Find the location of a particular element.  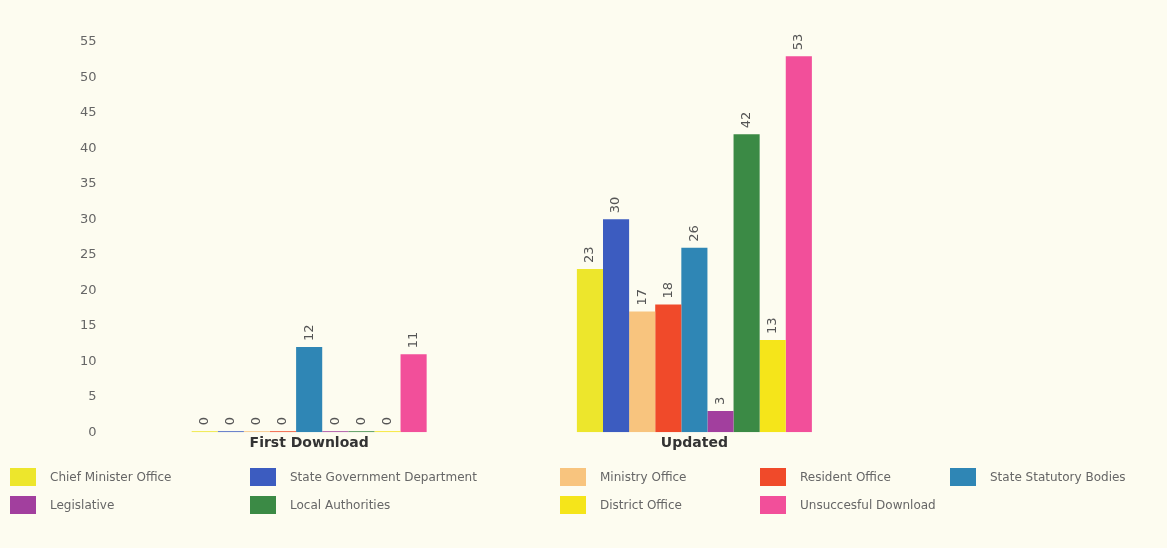

data-label: 53 is located at coordinates (798, 42).